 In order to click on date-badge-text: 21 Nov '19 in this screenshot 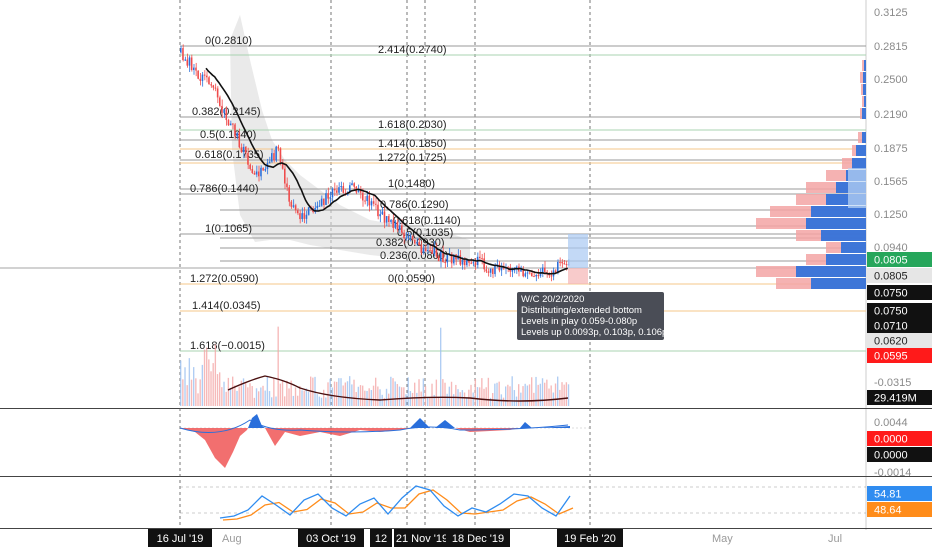, I will do `click(422, 539)`.